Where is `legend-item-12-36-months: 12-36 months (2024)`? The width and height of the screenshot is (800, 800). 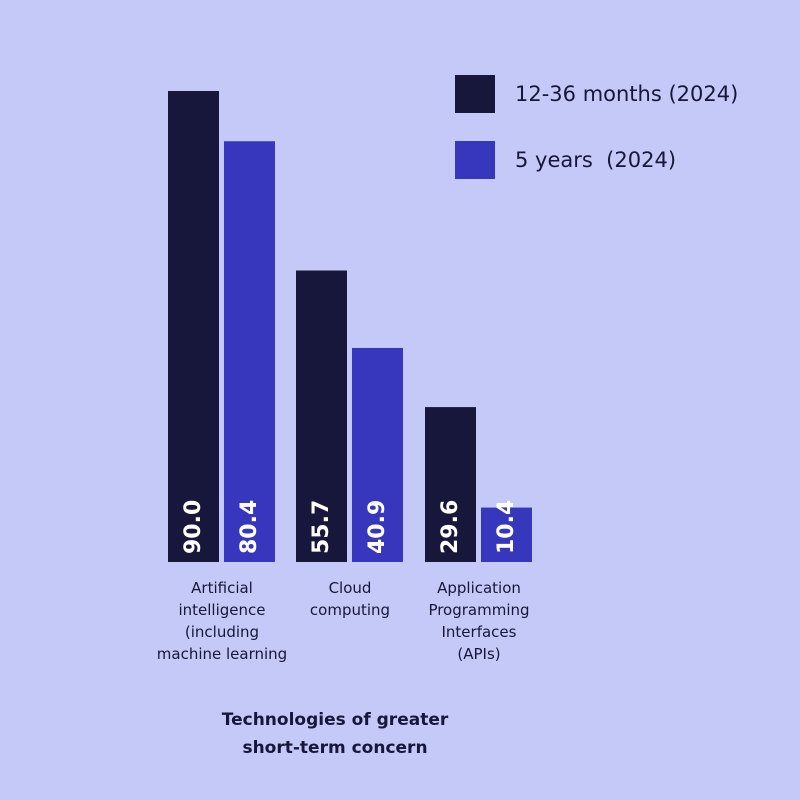 legend-item-12-36-months: 12-36 months (2024) is located at coordinates (596, 94).